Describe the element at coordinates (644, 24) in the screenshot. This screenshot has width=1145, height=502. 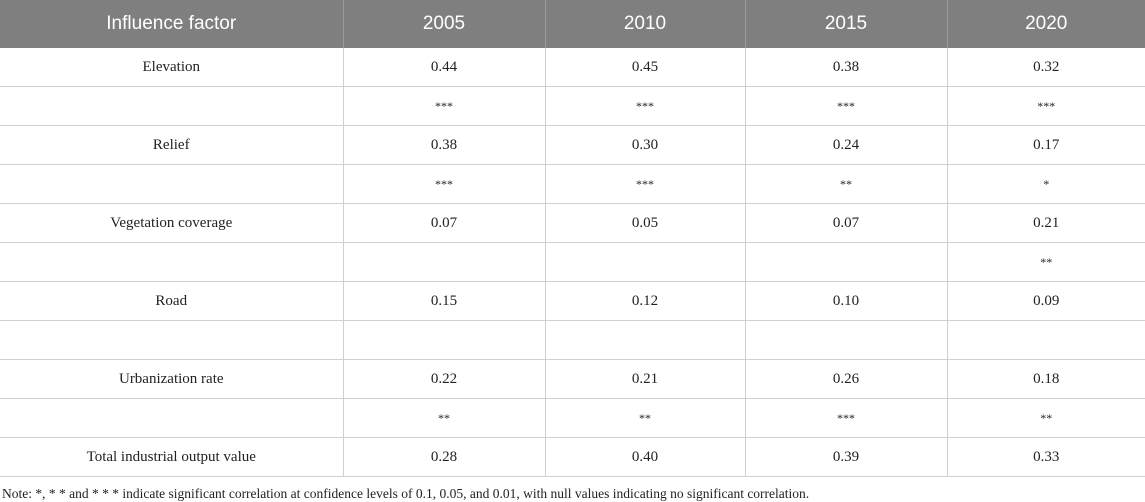
I see `header-2010: 2010` at that location.